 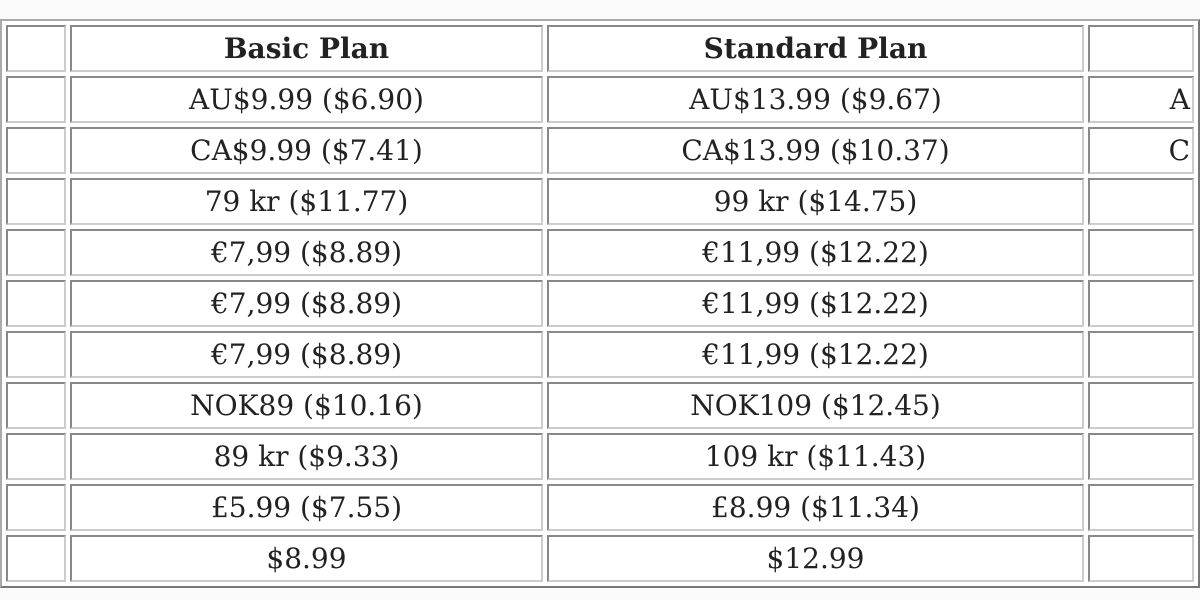 What do you see at coordinates (306, 201) in the screenshot?
I see `basic-price-cell: 79 kr ($11.77)` at bounding box center [306, 201].